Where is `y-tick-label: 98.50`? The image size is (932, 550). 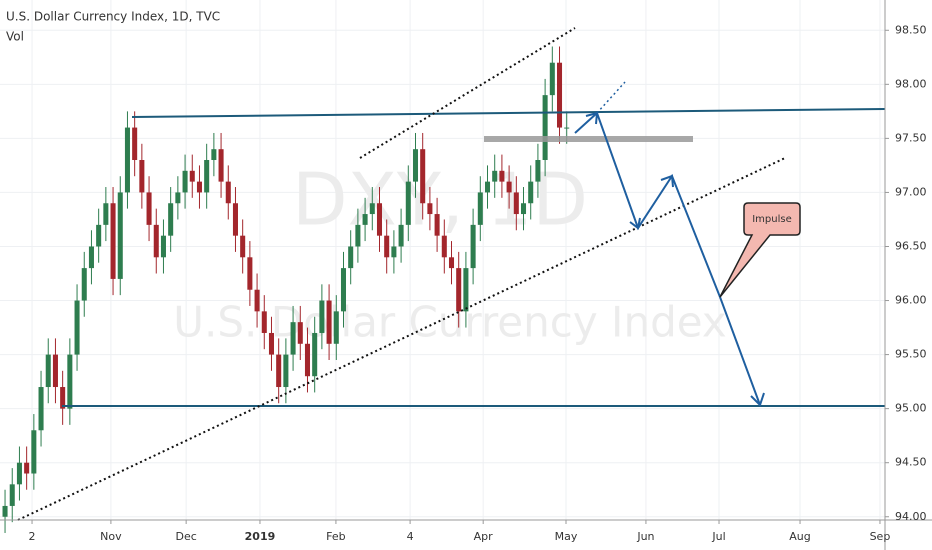 y-tick-label: 98.50 is located at coordinates (911, 29).